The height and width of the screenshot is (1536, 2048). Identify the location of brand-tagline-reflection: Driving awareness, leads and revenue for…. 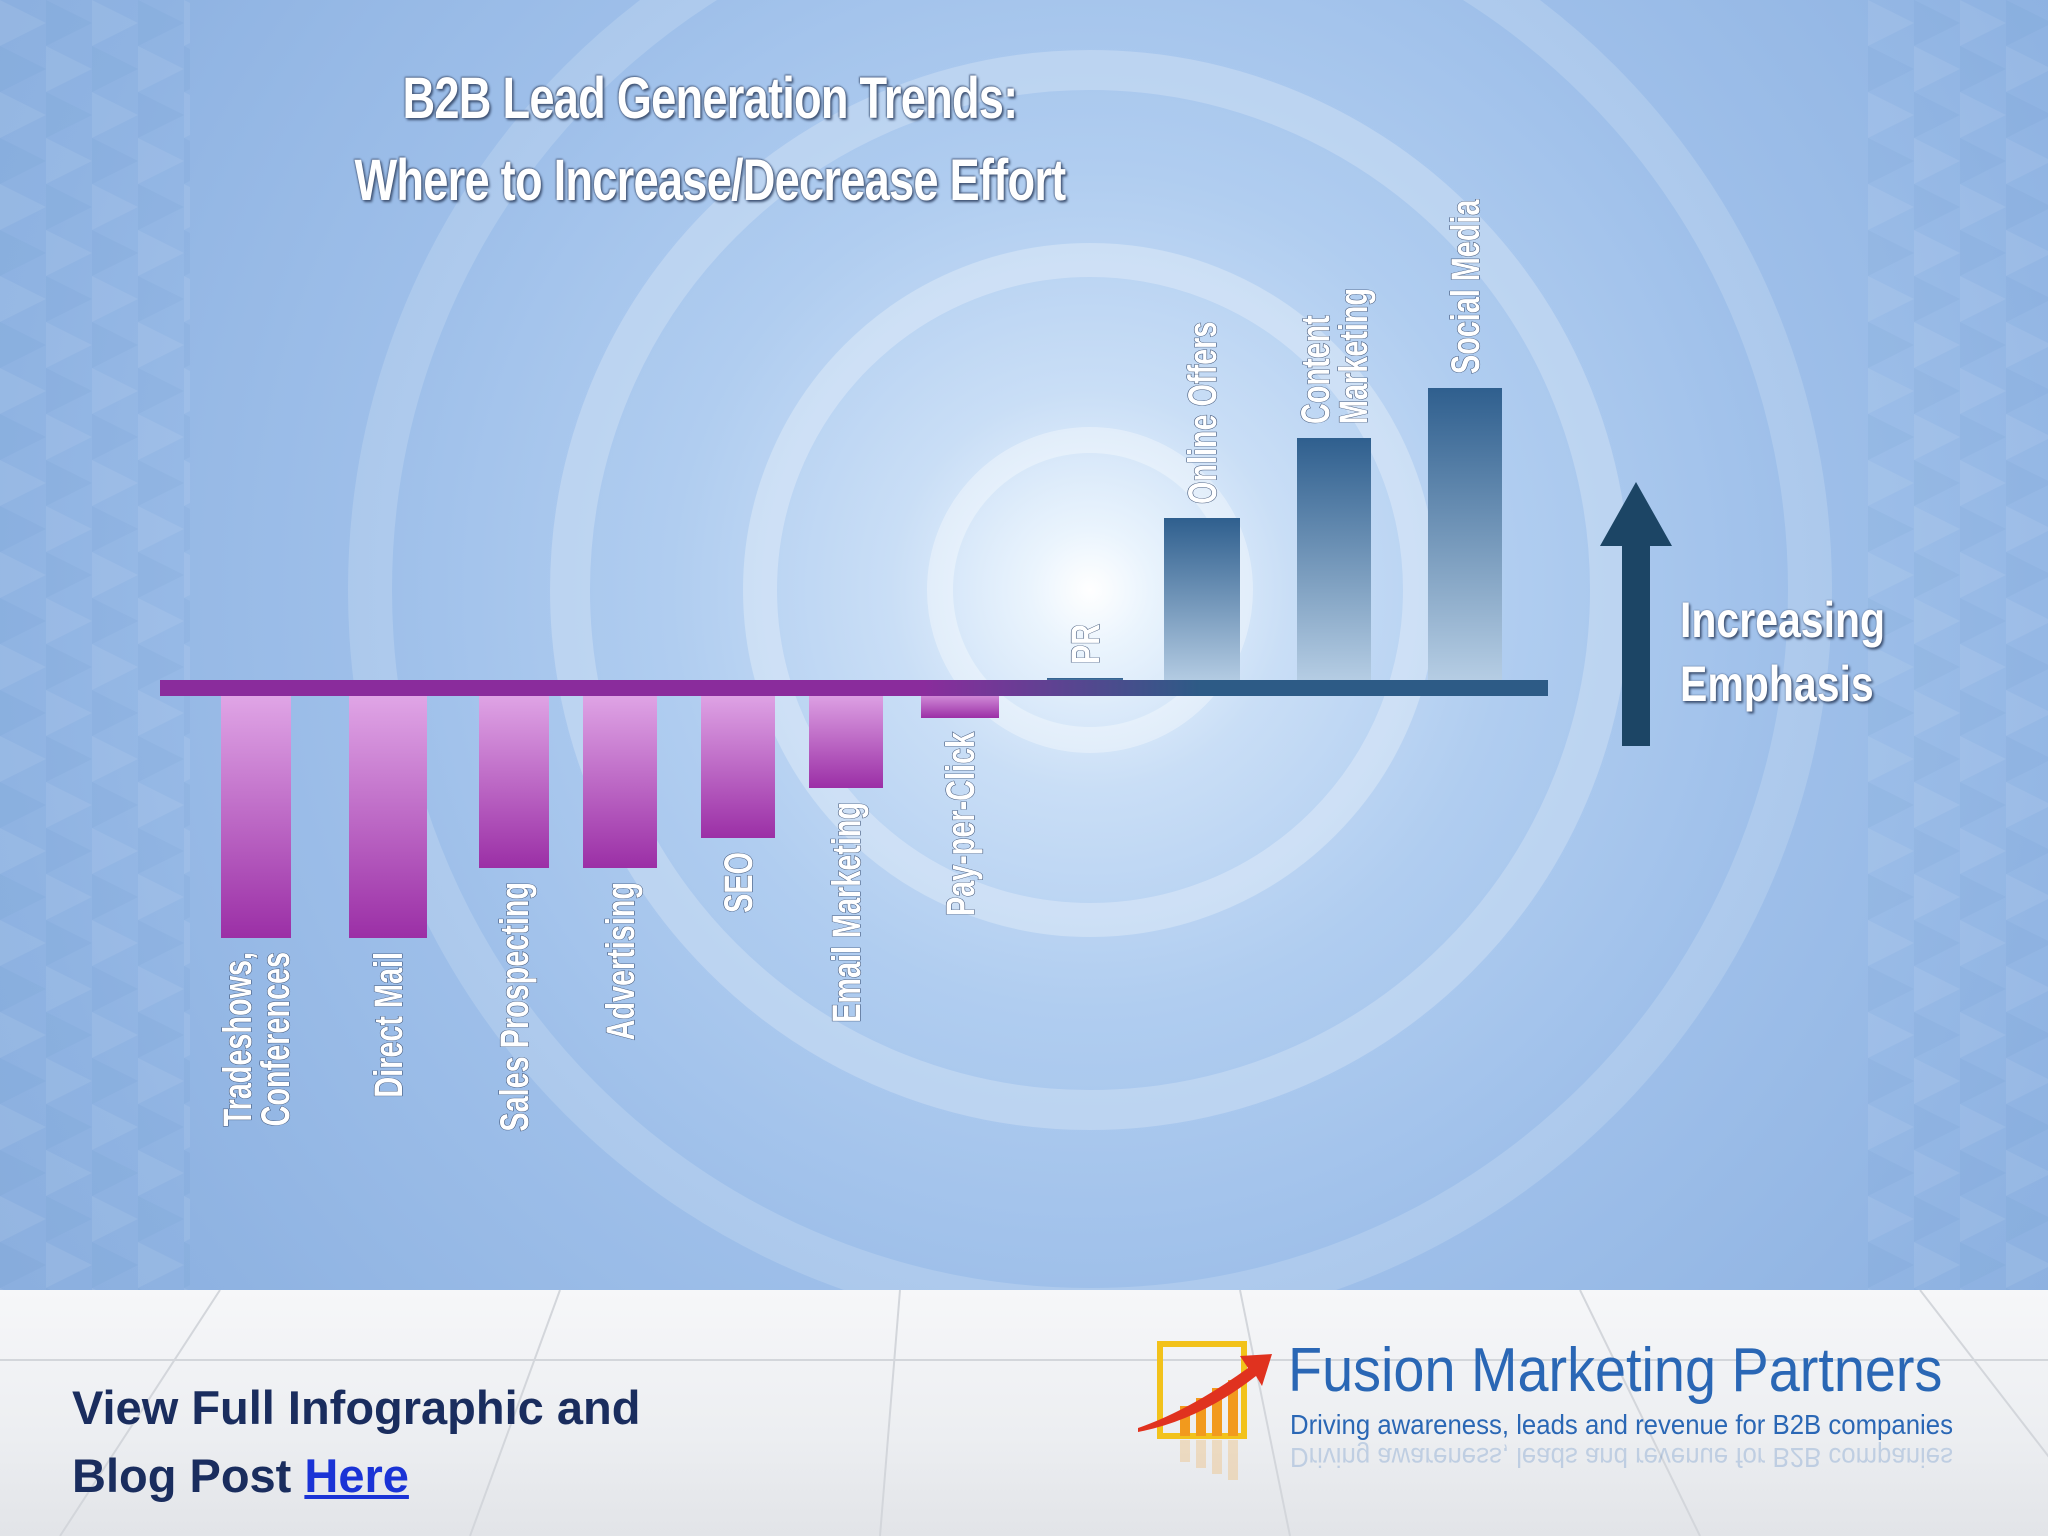
(1621, 1457).